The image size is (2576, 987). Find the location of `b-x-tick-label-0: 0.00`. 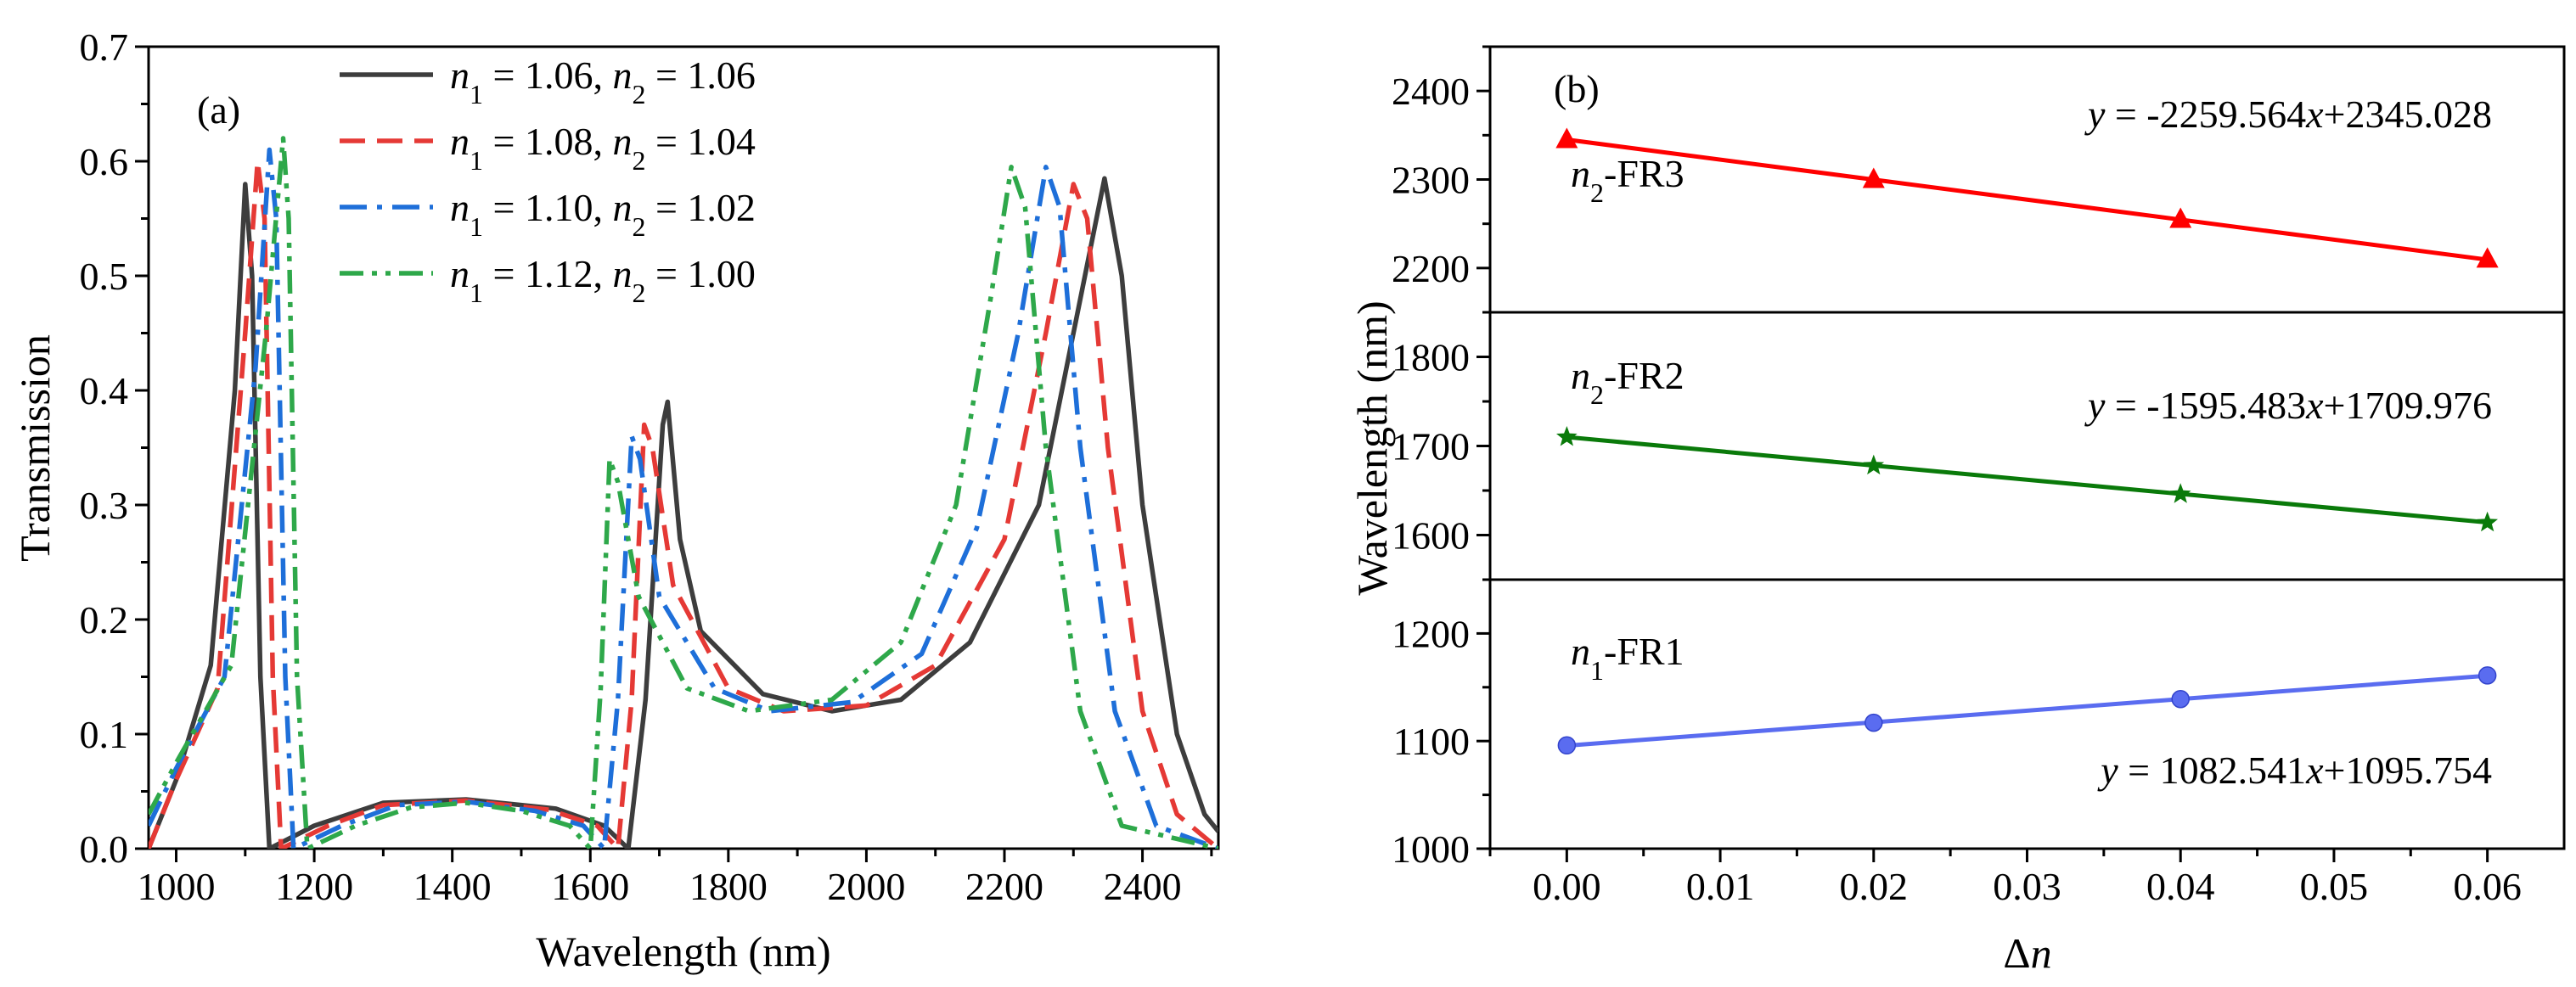

b-x-tick-label-0: 0.00 is located at coordinates (1567, 886).